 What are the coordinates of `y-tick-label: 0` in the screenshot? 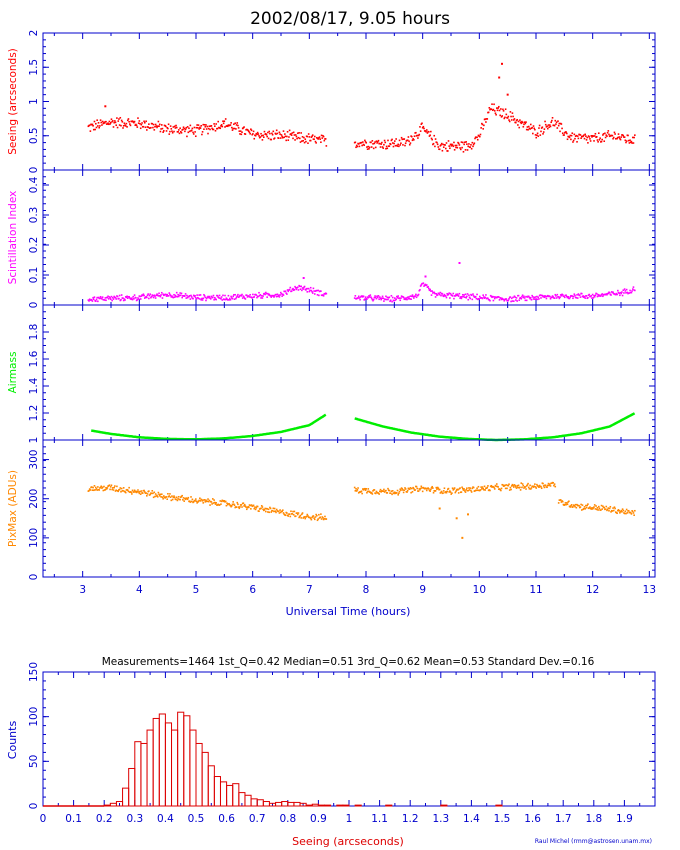 It's located at (34, 305).